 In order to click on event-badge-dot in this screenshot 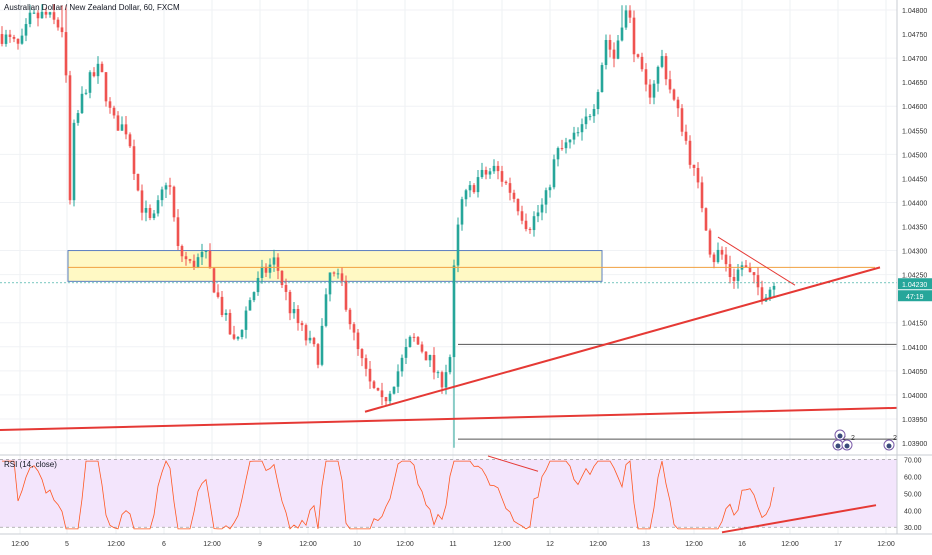, I will do `click(889, 446)`.